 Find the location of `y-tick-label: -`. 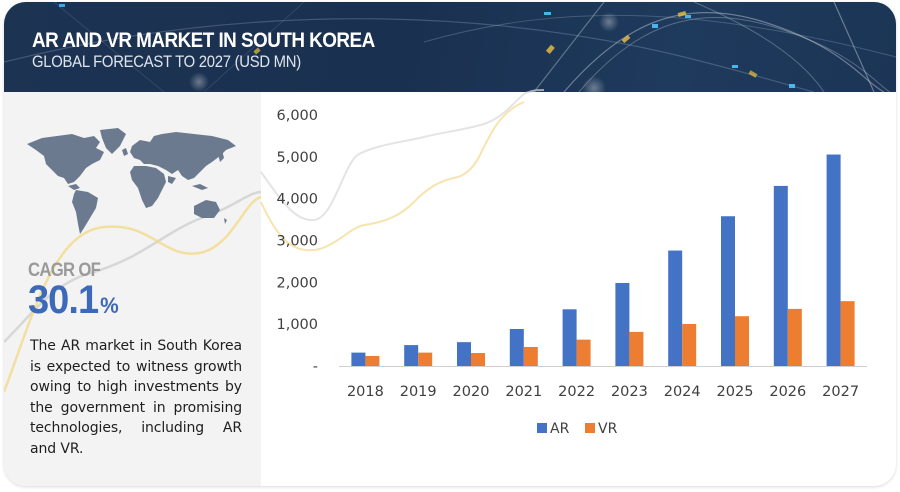

y-tick-label: - is located at coordinates (315, 367).